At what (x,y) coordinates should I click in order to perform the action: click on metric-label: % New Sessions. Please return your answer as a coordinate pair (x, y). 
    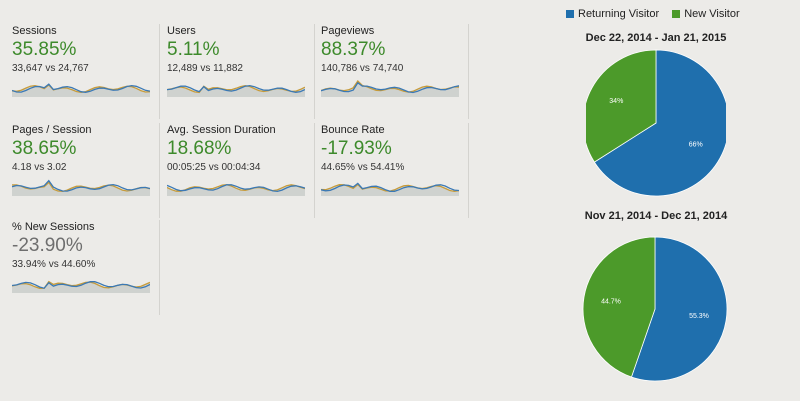
    Looking at the image, I should click on (53, 227).